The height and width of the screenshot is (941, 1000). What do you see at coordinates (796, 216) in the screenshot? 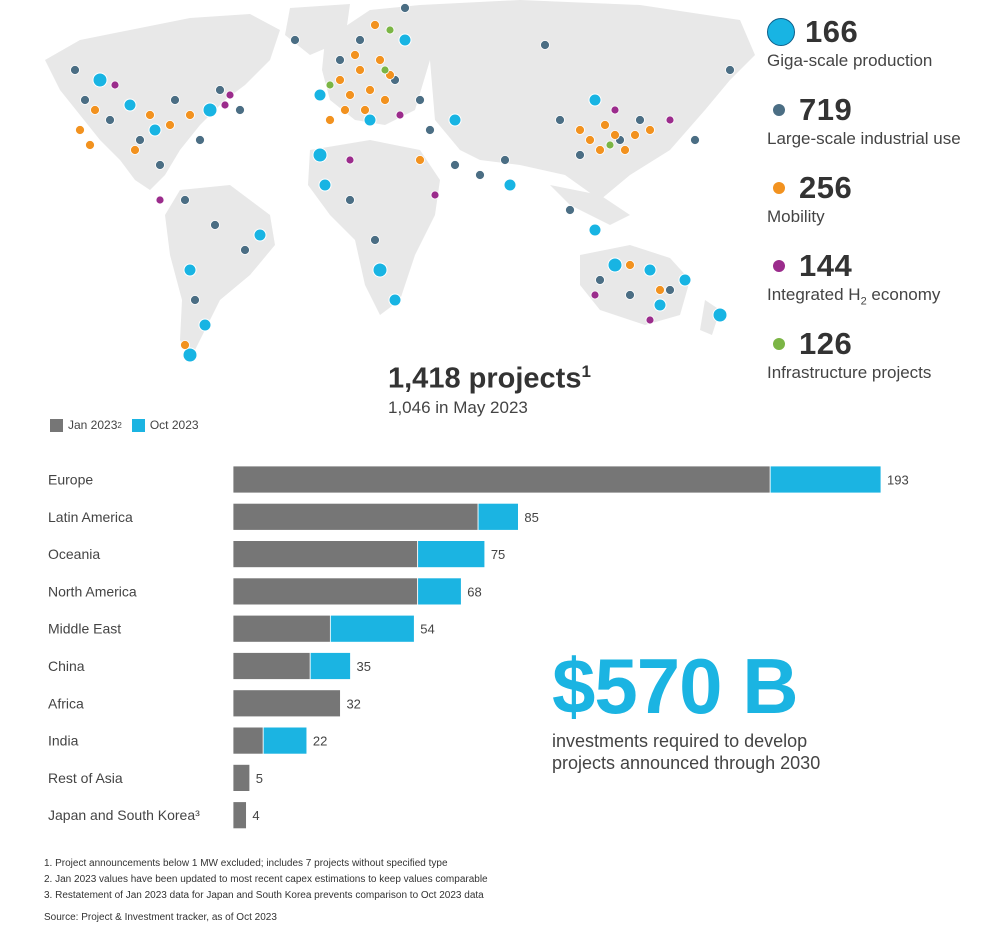
I see `stat-label: Mobility` at bounding box center [796, 216].